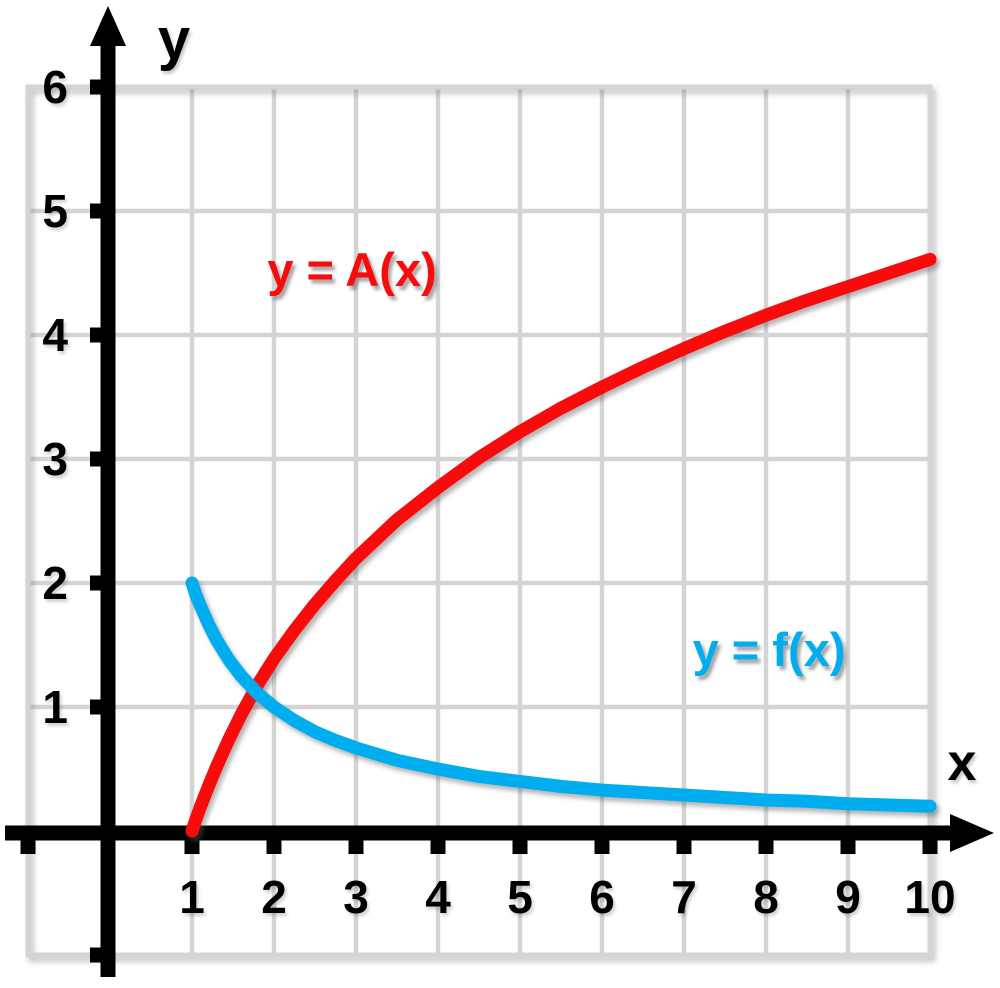 The image size is (1000, 988). Describe the element at coordinates (972, 833) in the screenshot. I see `x-axis-arrow` at that location.